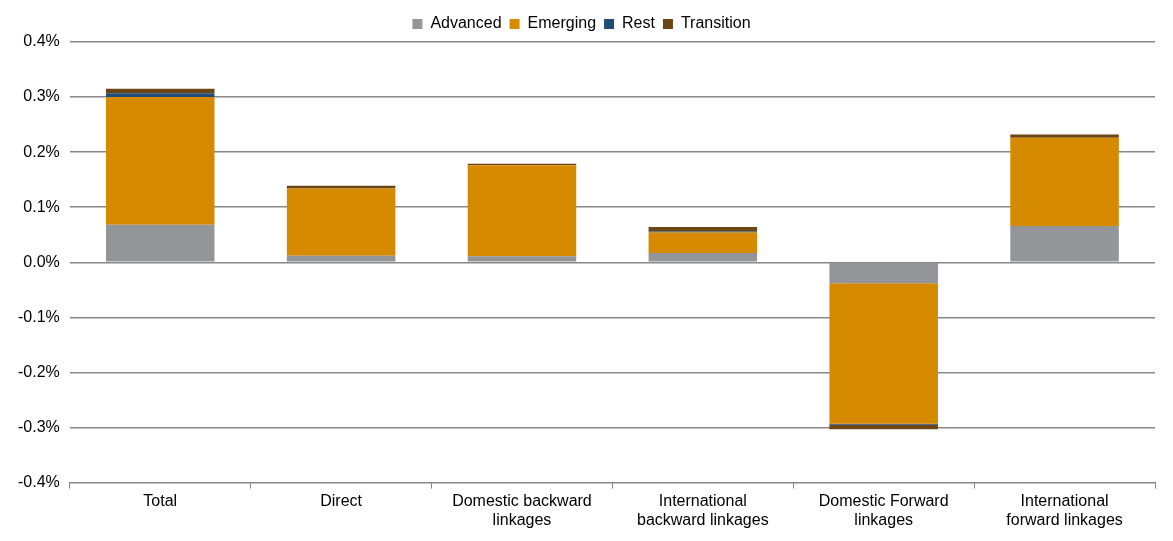 Image resolution: width=1173 pixels, height=541 pixels. What do you see at coordinates (39, 316) in the screenshot?
I see `y-tick-label: -0.1%` at bounding box center [39, 316].